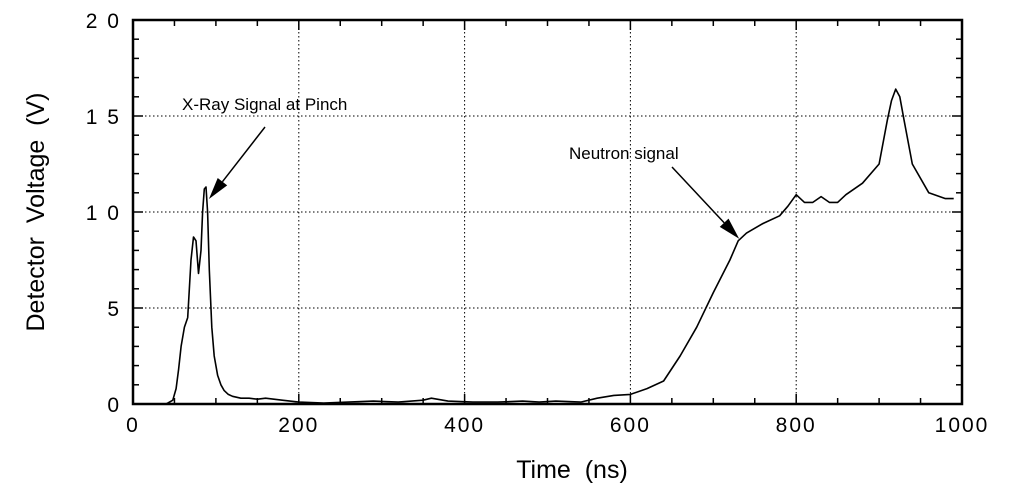 This screenshot has width=1009, height=485. I want to click on y-tick-label: 5, so click(114, 309).